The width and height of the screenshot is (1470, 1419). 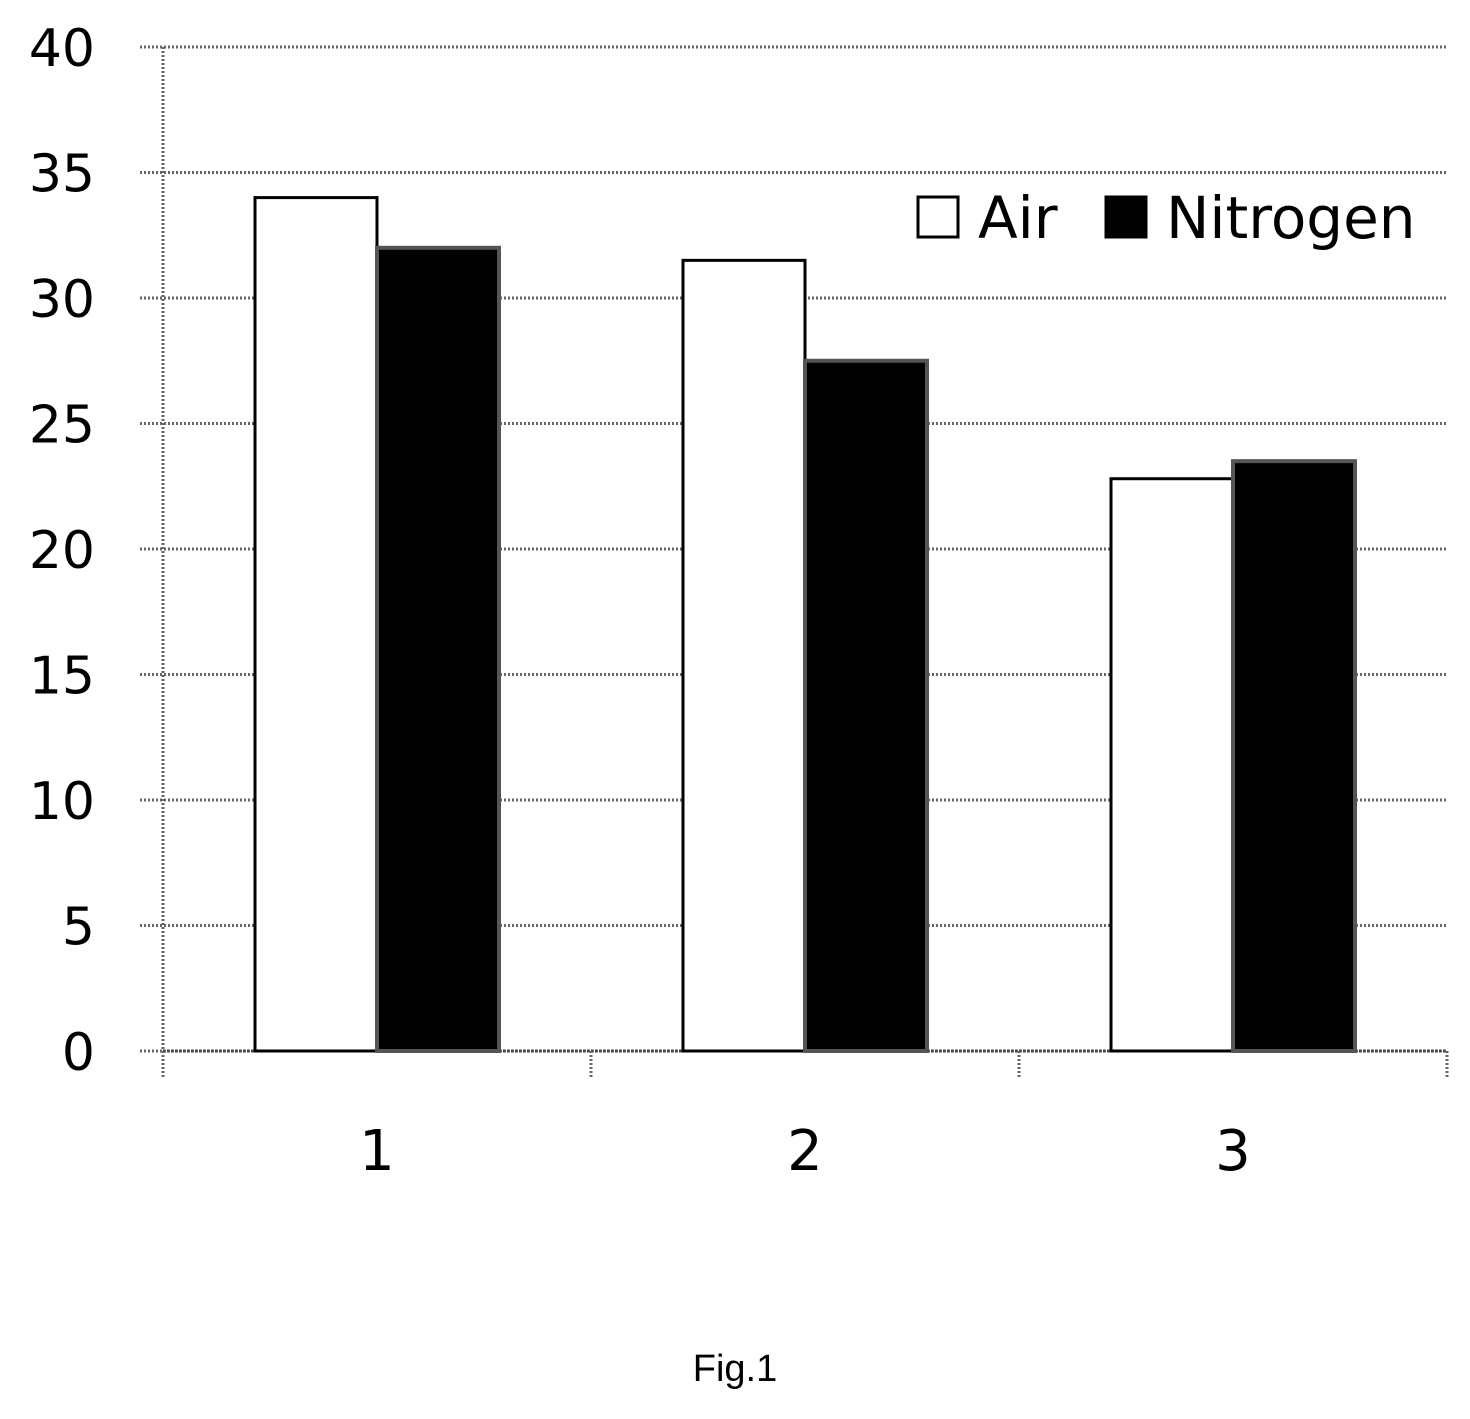 What do you see at coordinates (62, 49) in the screenshot?
I see `y-tick-label: 40` at bounding box center [62, 49].